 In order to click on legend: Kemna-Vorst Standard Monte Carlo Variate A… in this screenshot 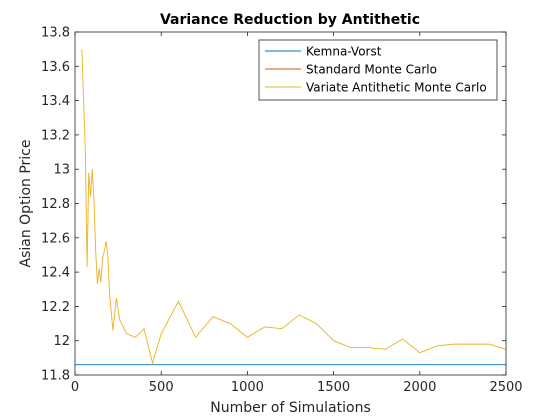, I will do `click(378, 70)`.